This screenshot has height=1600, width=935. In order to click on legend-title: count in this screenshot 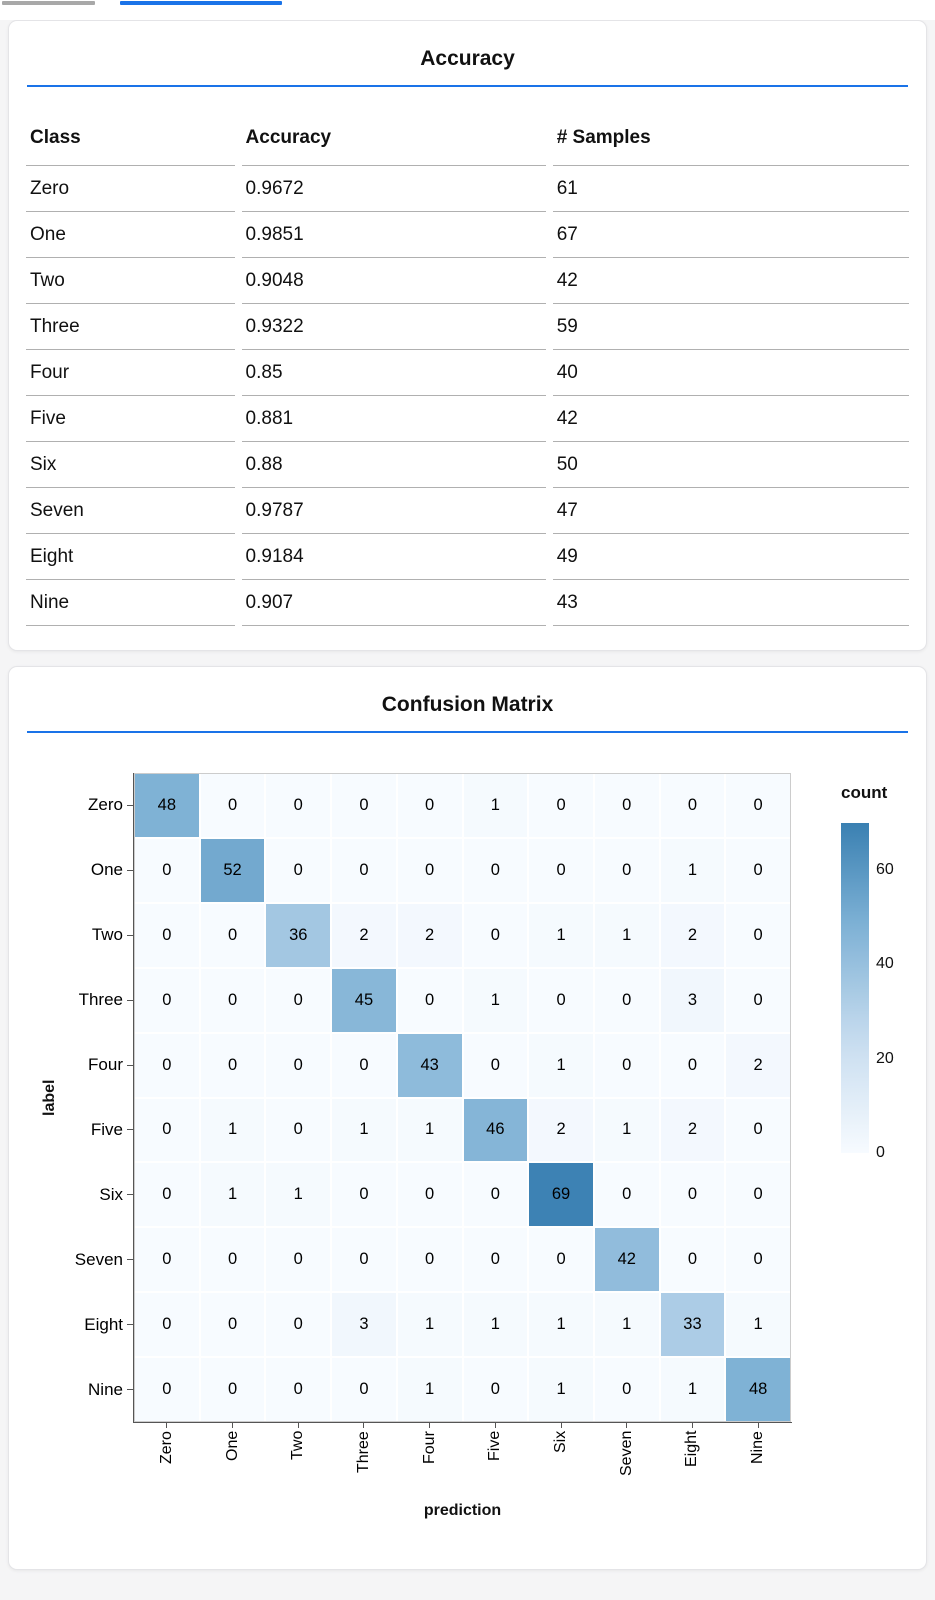, I will do `click(864, 792)`.